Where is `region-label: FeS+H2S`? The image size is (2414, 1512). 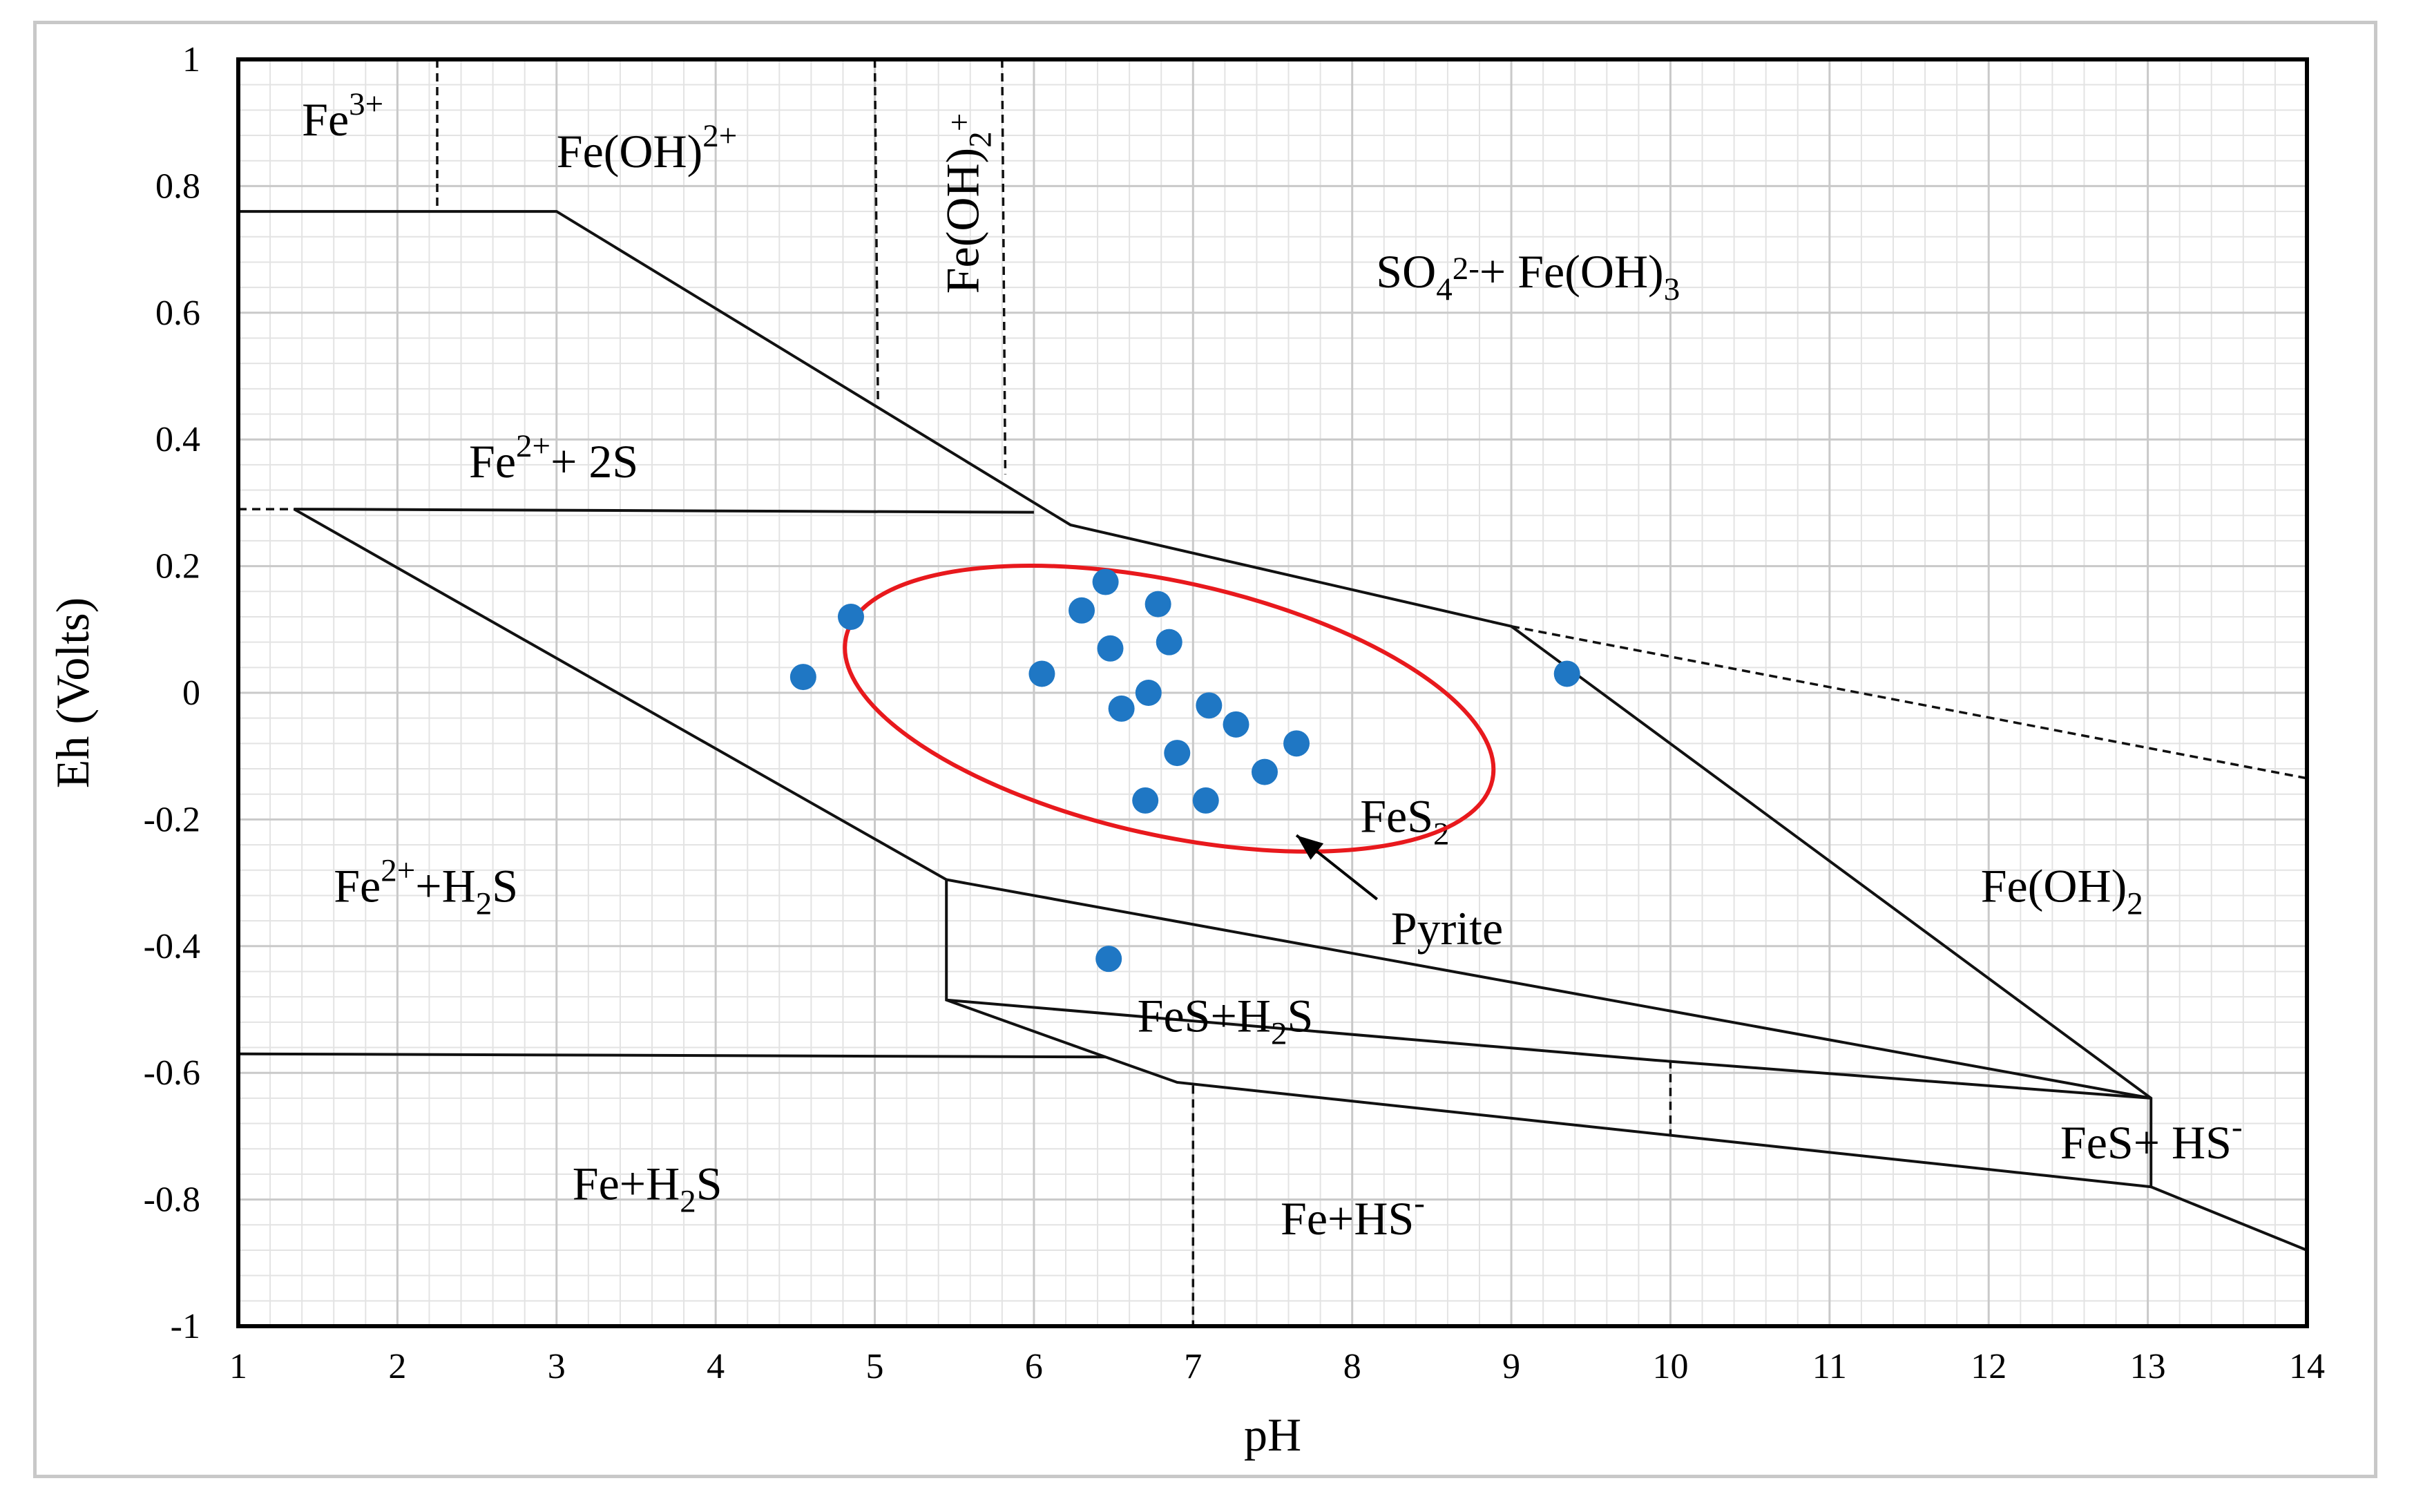
region-label: FeS+H2S is located at coordinates (1226, 1021).